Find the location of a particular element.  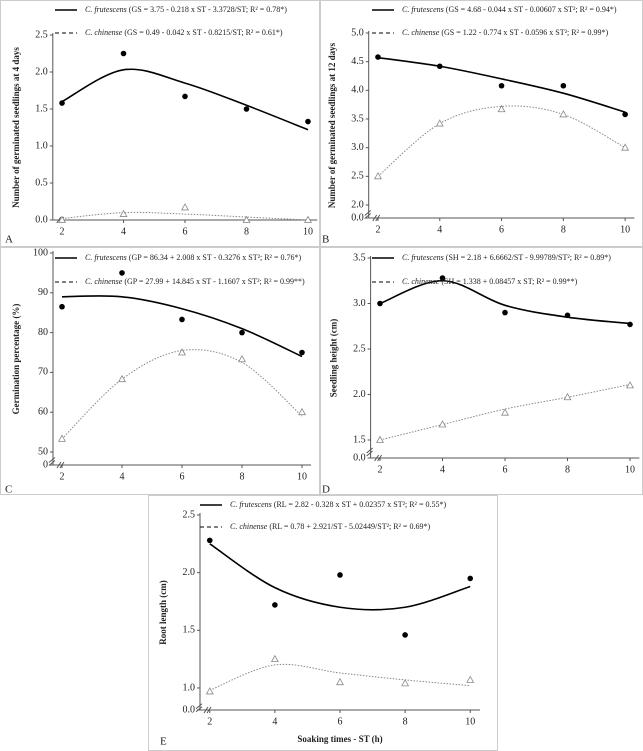

y-axis-label: Seedling height (cm) is located at coordinates (334, 358).